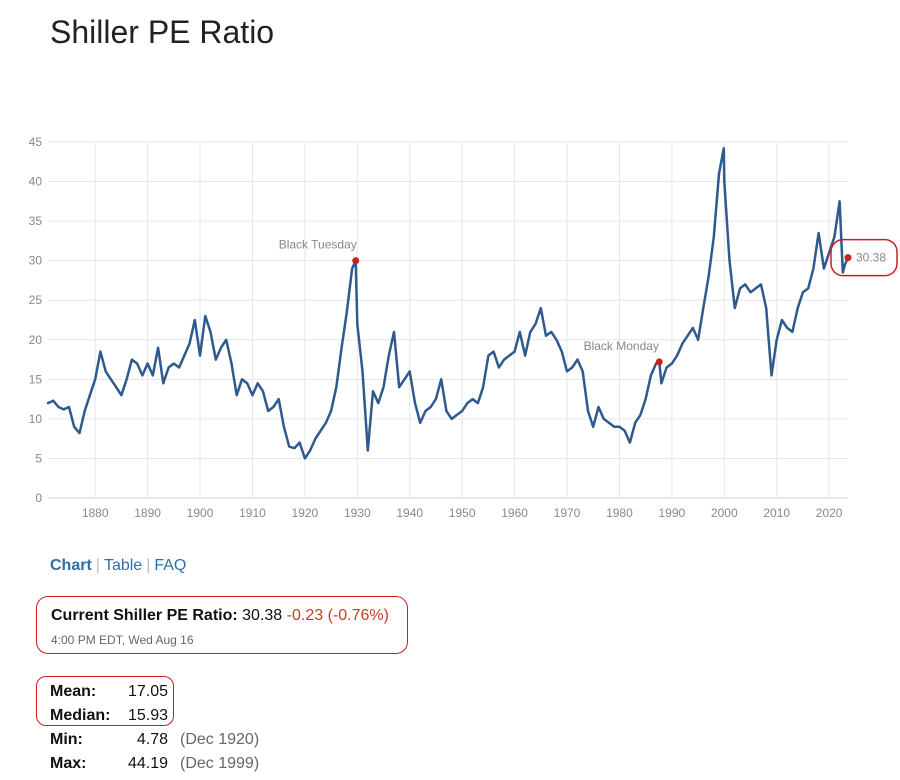  Describe the element at coordinates (123, 565) in the screenshot. I see `tab-table: Table` at that location.